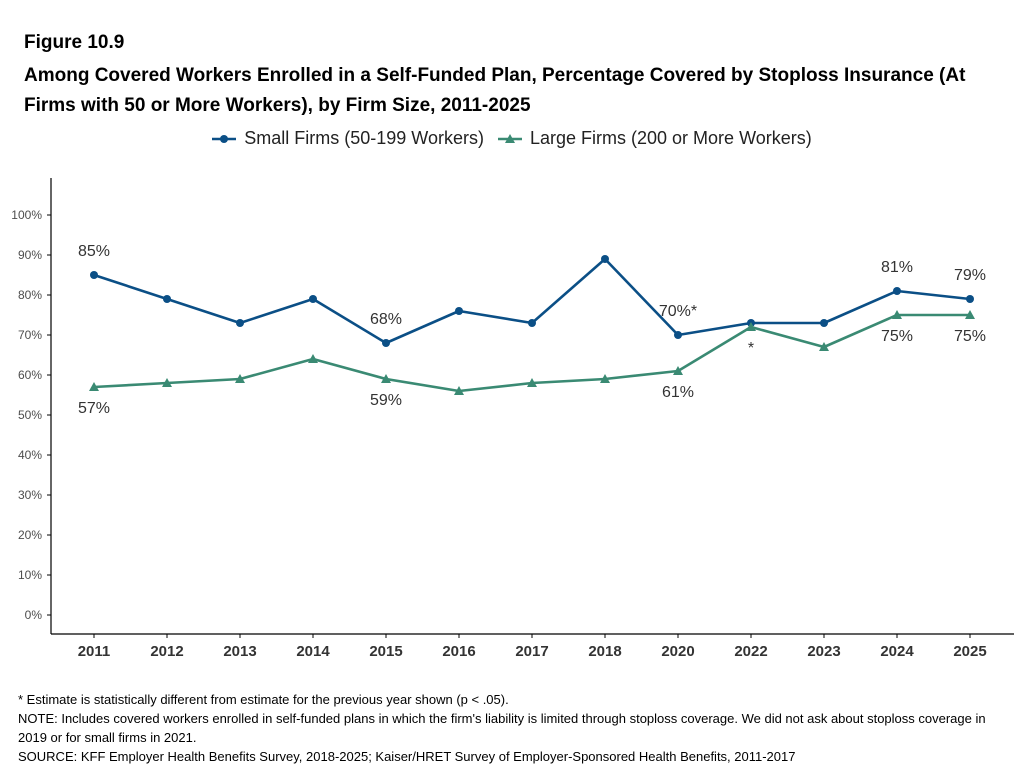 The width and height of the screenshot is (1023, 770). I want to click on x-tick-label: 2012, so click(166, 651).